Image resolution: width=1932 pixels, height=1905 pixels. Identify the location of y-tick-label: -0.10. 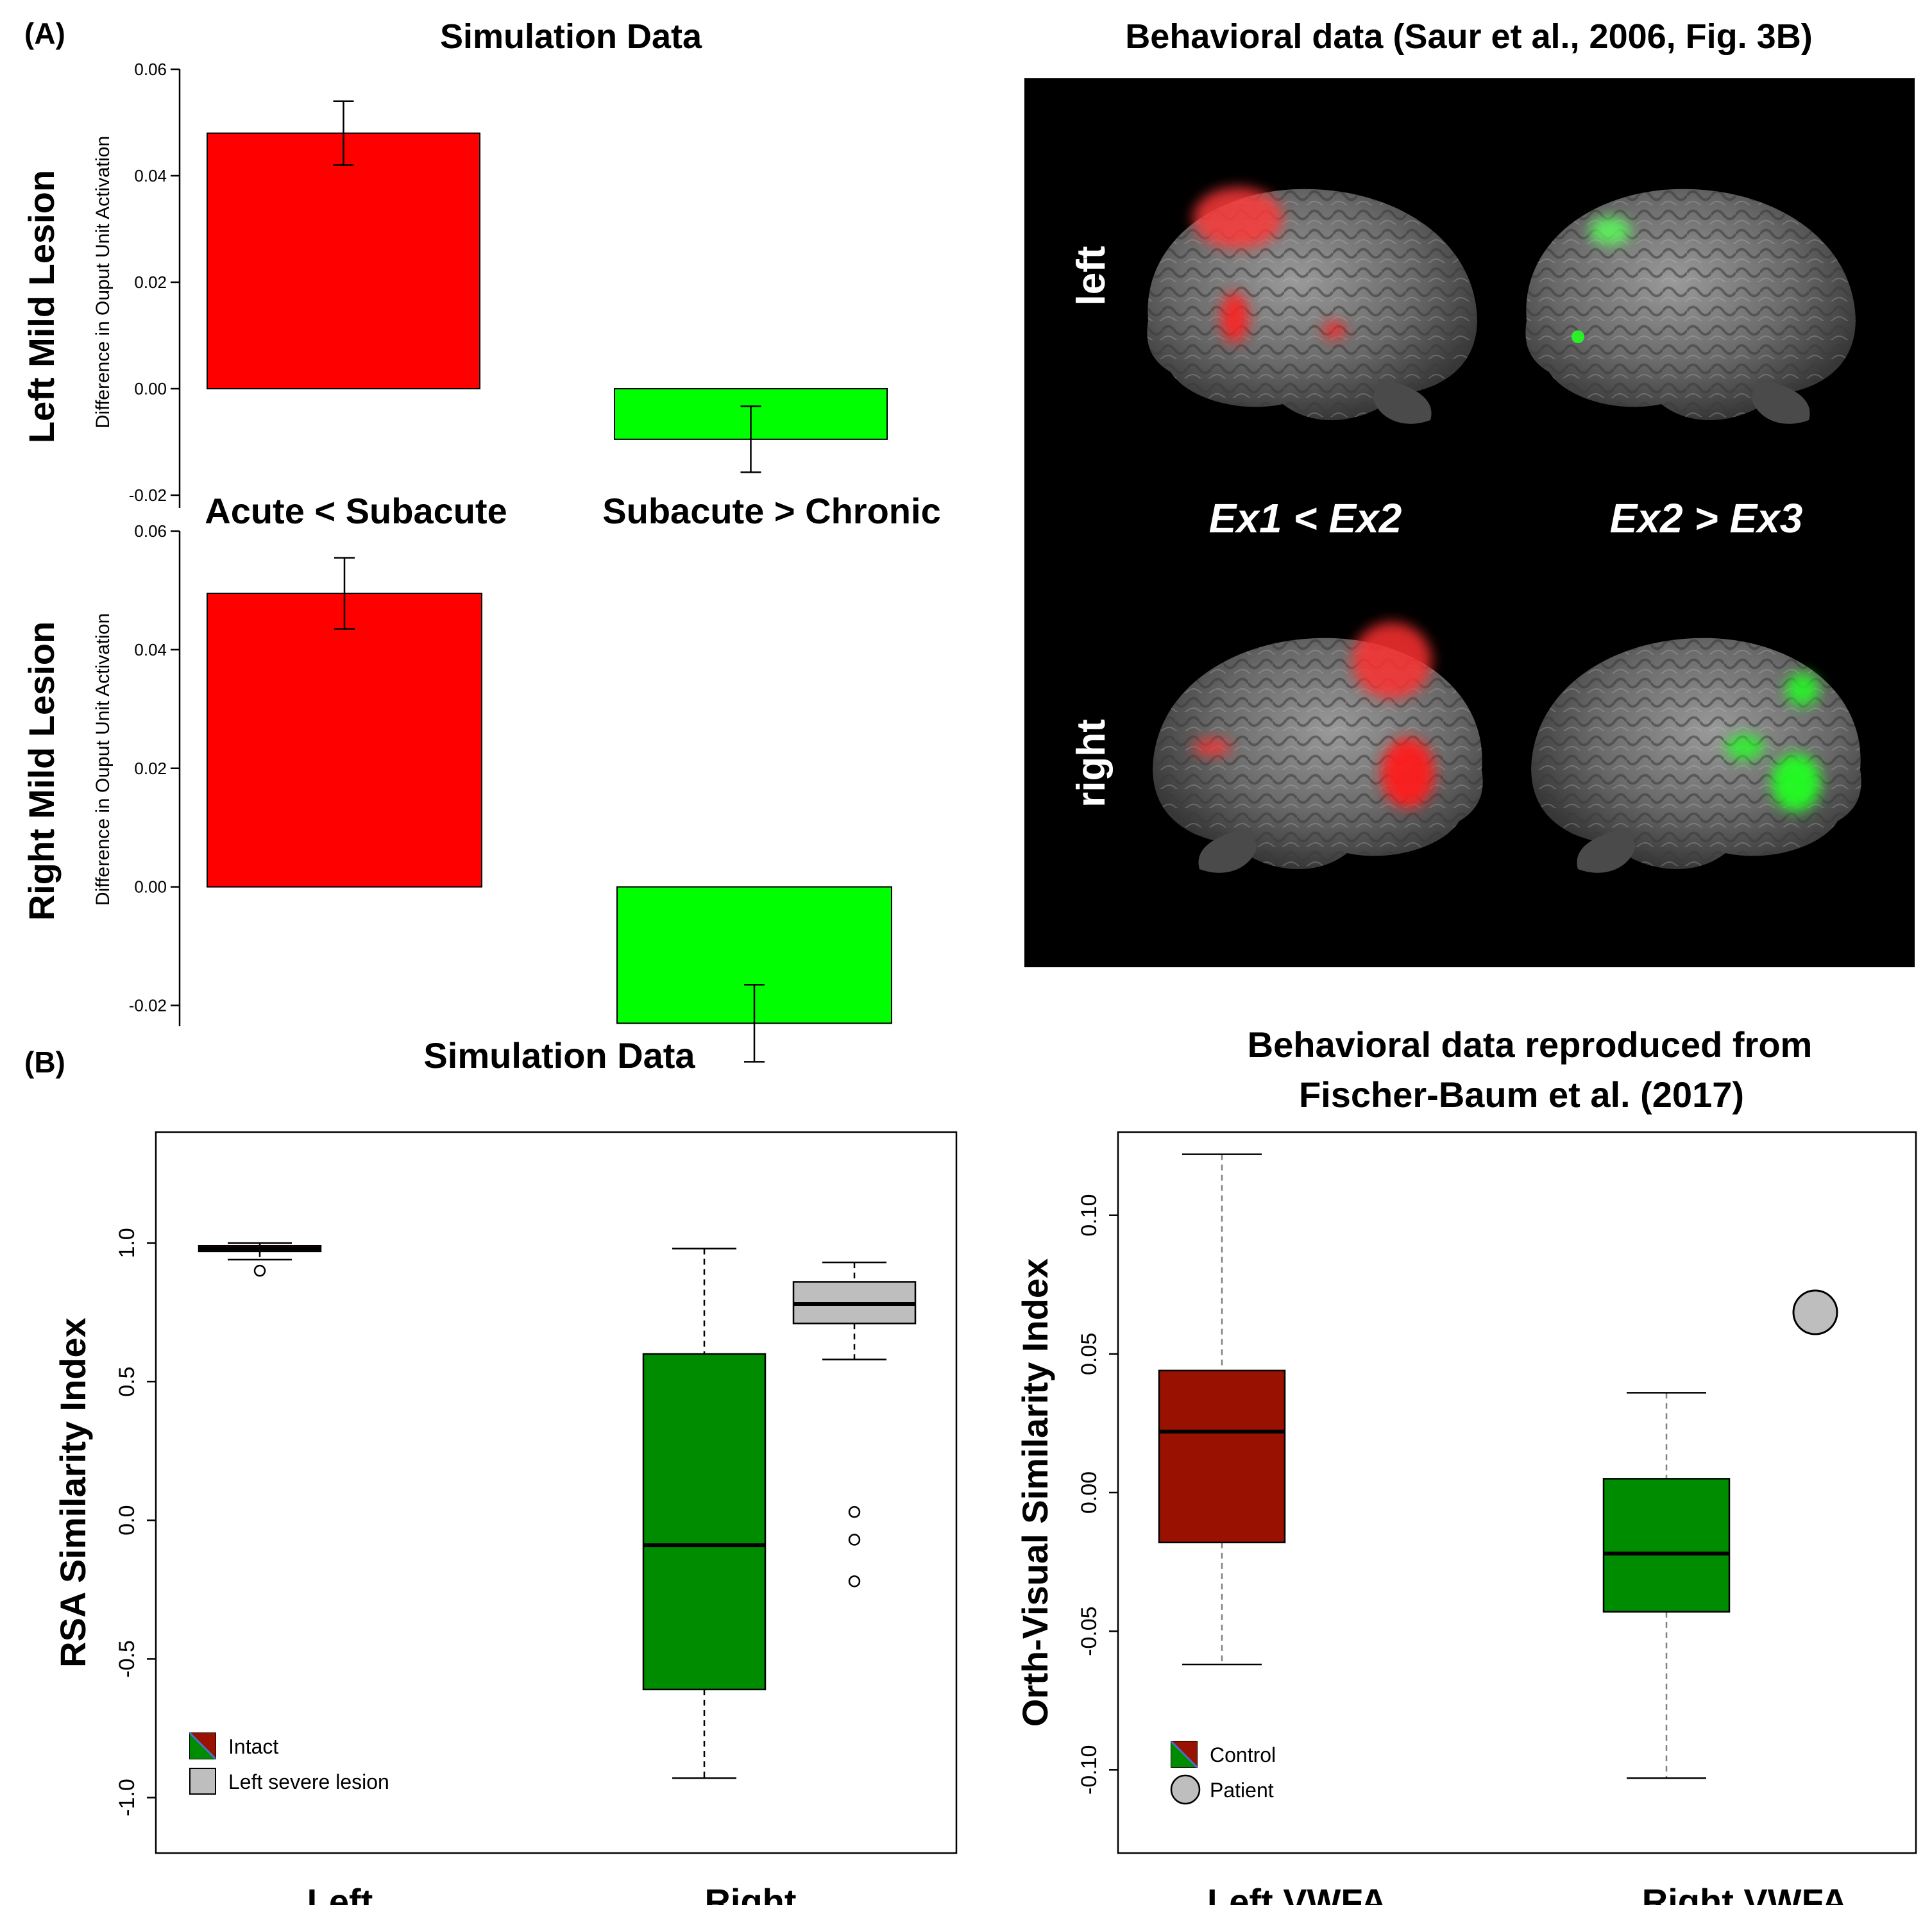
(1089, 1770).